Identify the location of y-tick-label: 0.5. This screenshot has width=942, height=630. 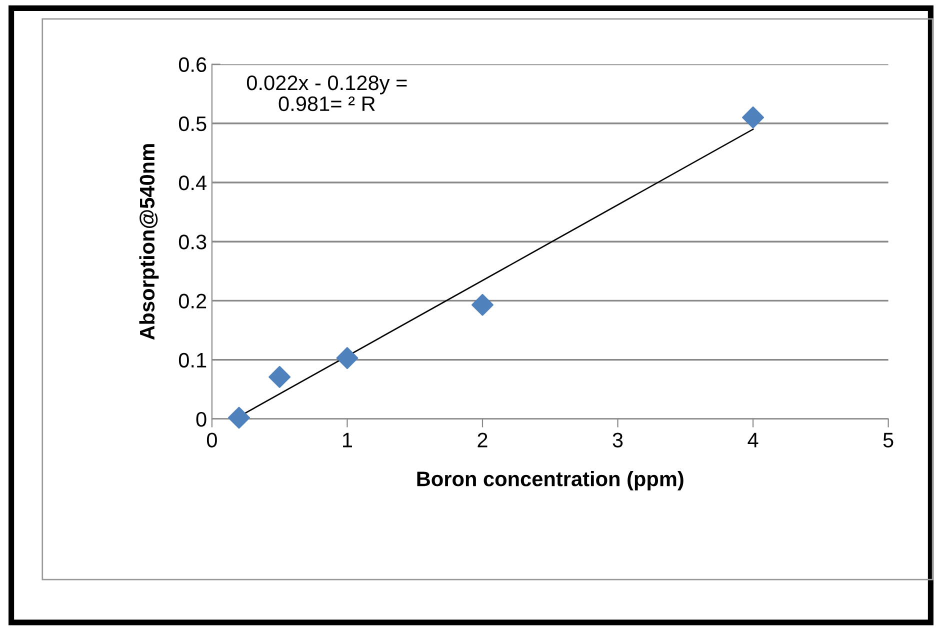
(192, 124).